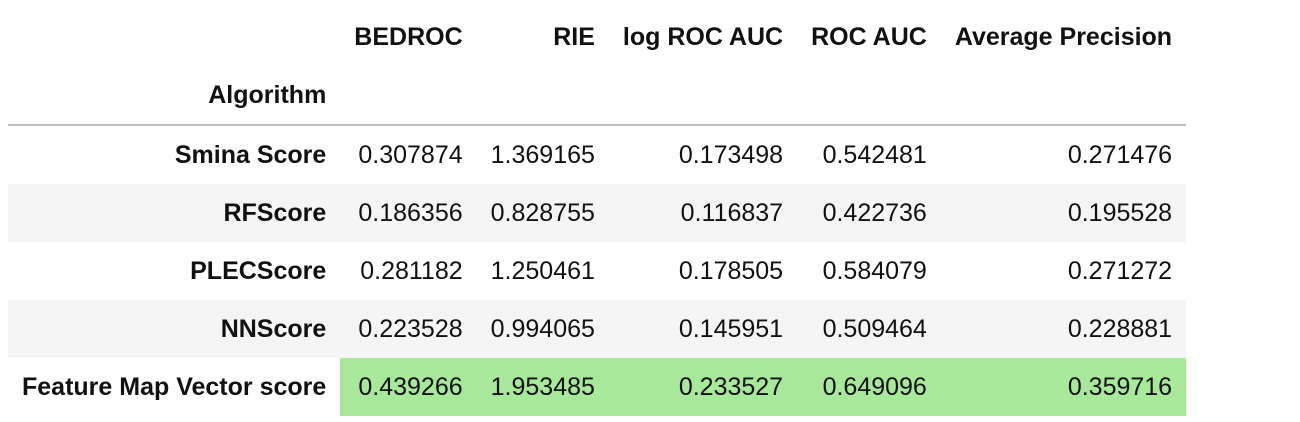 This screenshot has width=1300, height=422. I want to click on cell-average-precision: 0.271272, so click(1120, 270).